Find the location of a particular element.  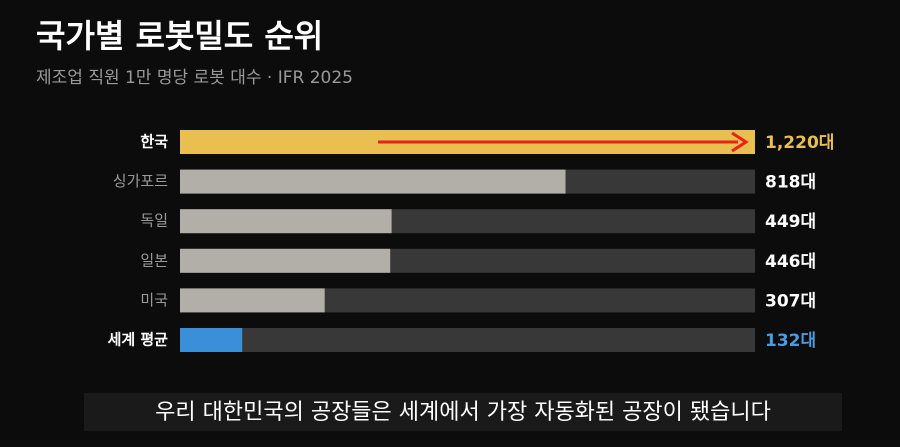

category-label: 한국 is located at coordinates (154, 142).